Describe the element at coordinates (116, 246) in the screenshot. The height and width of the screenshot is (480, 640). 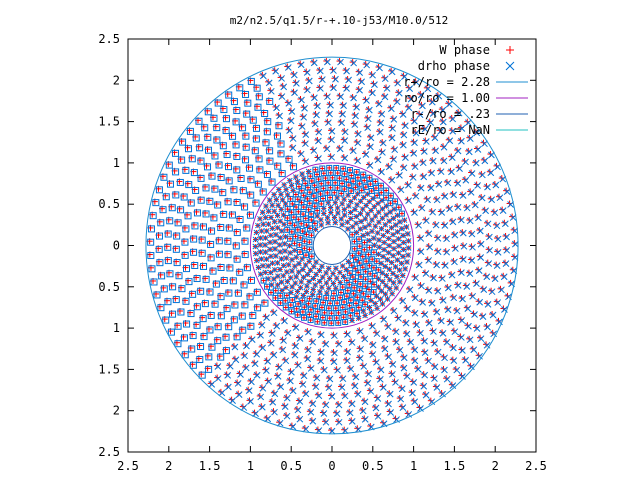
I see `y-tick-label: 0` at that location.